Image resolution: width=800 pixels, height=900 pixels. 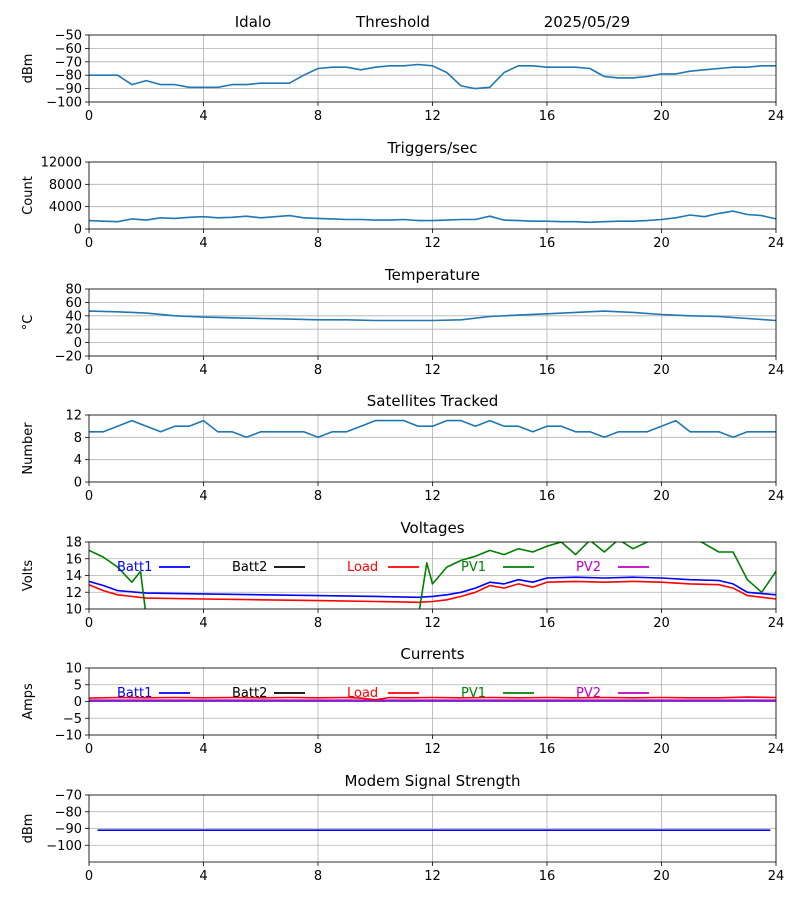 I want to click on modem-xtick-label: 20, so click(x=661, y=876).